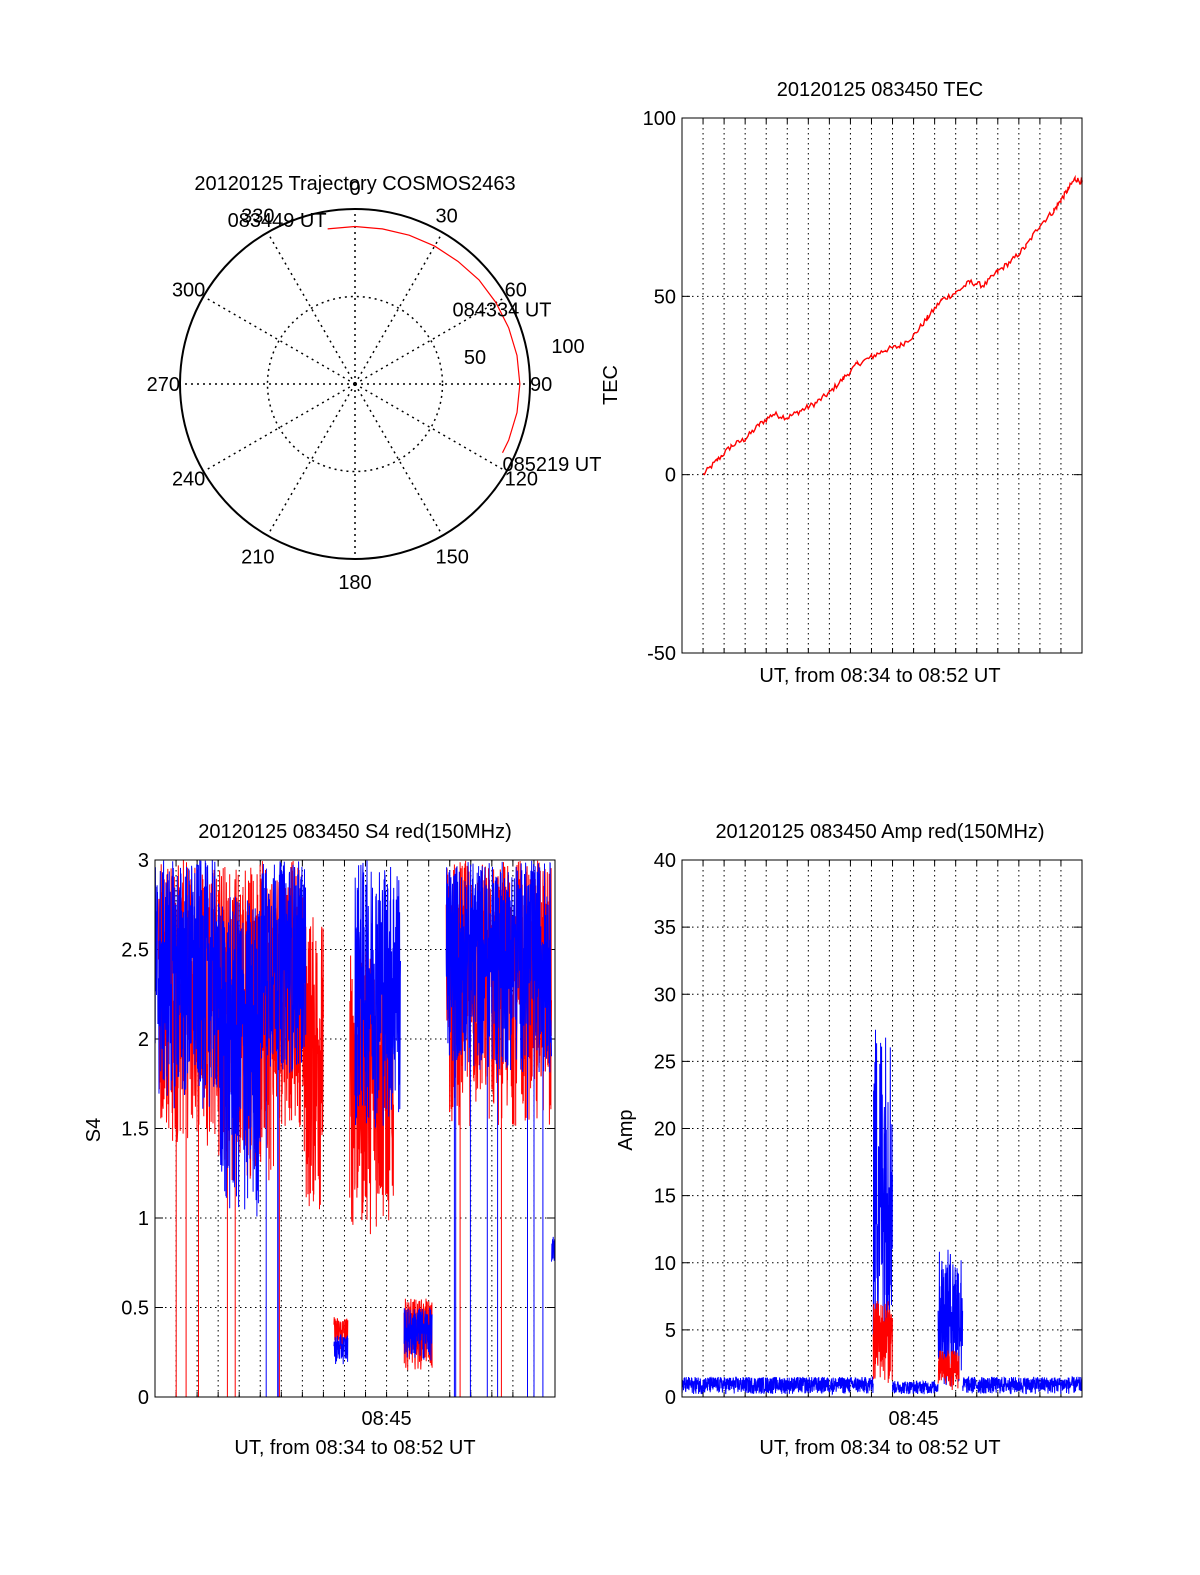 The image size is (1200, 1575). What do you see at coordinates (659, 119) in the screenshot?
I see `y-tick-label: 100` at bounding box center [659, 119].